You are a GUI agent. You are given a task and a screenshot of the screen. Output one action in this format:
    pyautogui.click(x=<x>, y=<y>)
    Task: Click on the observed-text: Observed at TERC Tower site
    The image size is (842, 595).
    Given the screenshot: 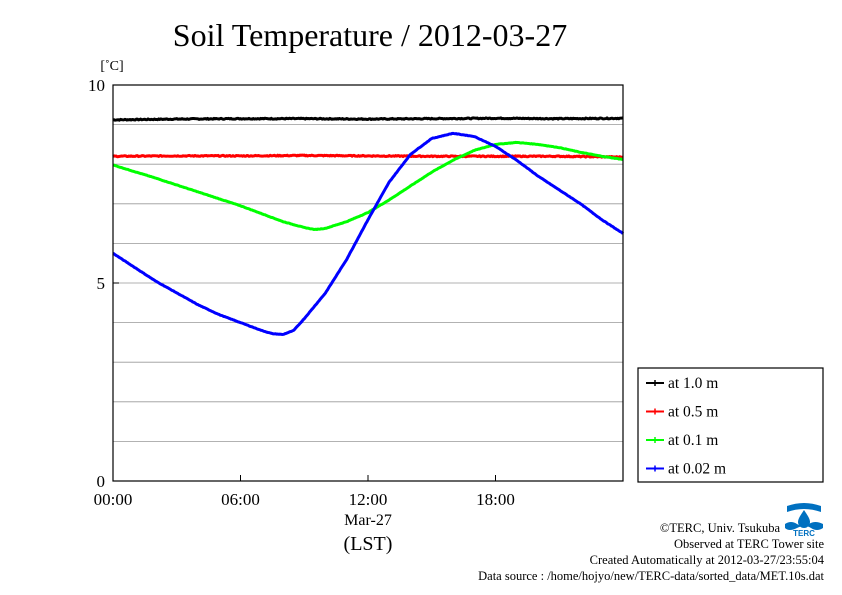 What is the action you would take?
    pyautogui.click(x=748, y=544)
    